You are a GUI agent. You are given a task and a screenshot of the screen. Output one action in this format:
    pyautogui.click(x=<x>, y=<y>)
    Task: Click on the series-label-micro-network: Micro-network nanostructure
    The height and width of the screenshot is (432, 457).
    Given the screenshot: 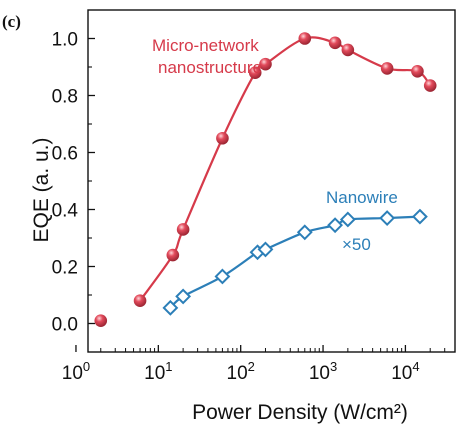 What is the action you would take?
    pyautogui.click(x=207, y=56)
    